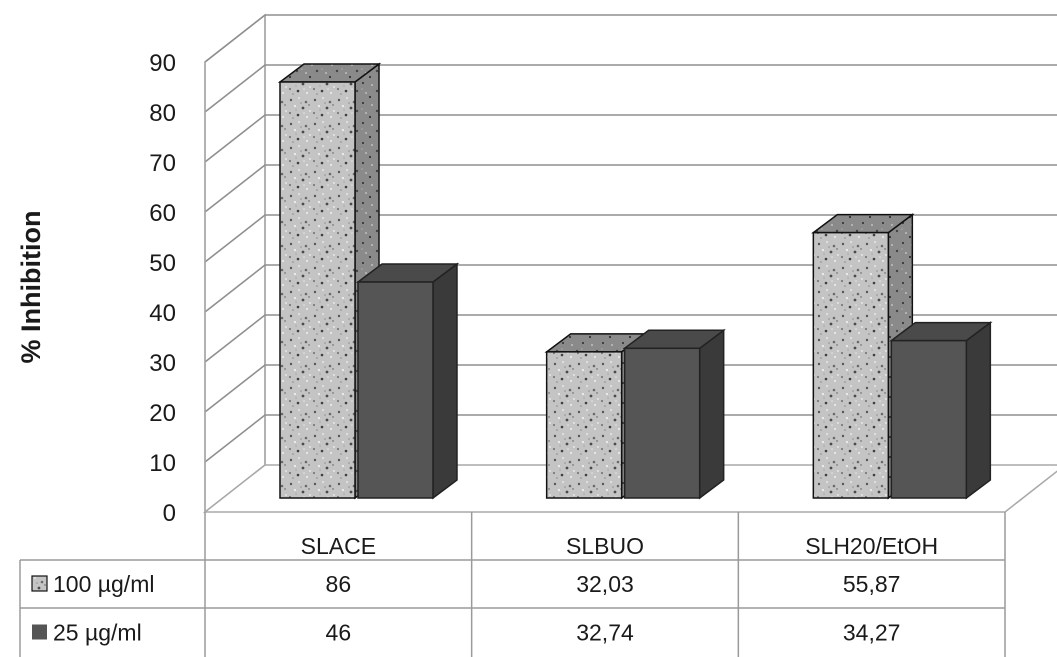 The height and width of the screenshot is (657, 1057). I want to click on data-label: 55,87, so click(872, 584).